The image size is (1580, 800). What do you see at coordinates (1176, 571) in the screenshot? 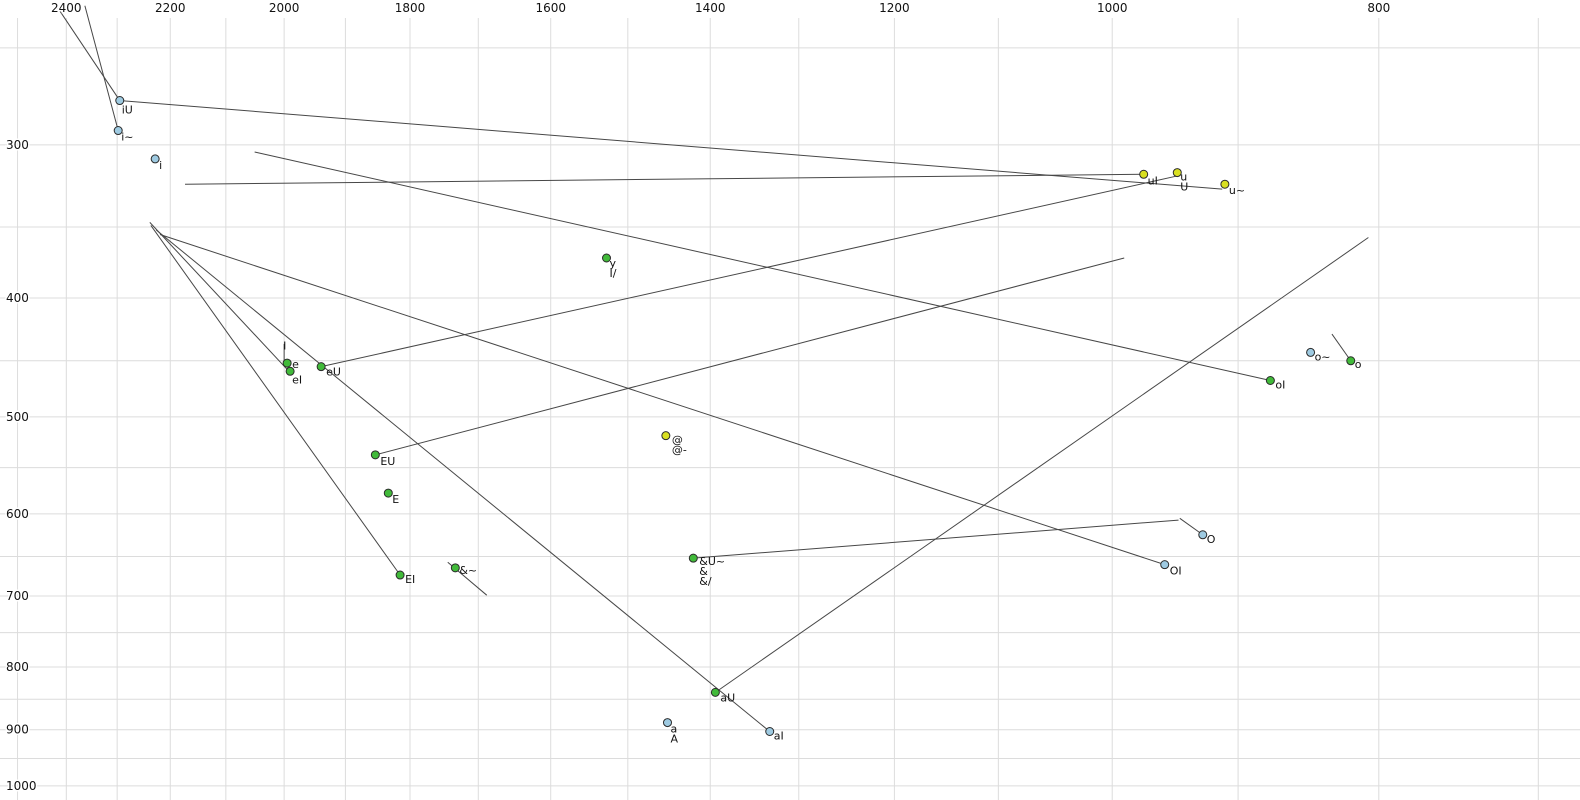
I see `vowel-point-label: OI` at bounding box center [1176, 571].